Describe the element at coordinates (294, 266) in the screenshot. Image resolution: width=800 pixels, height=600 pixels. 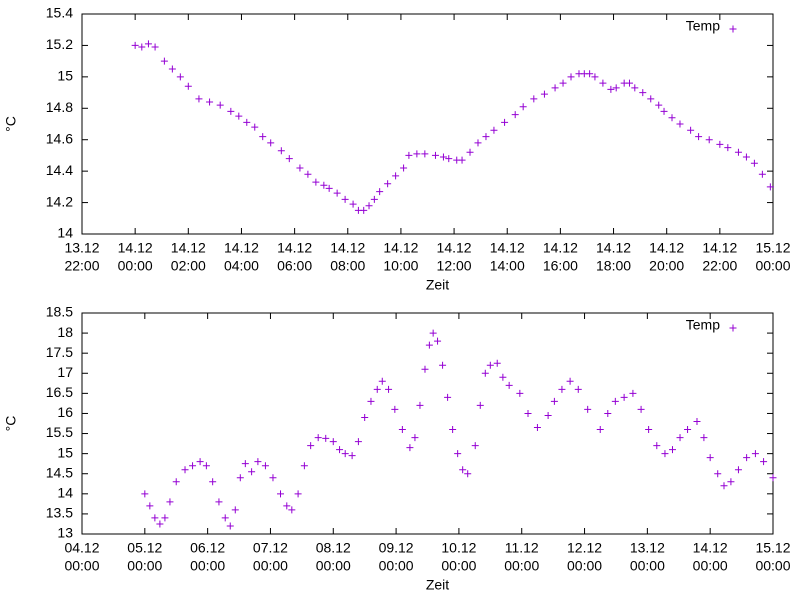
I see `x-tick-label: 06:00` at that location.